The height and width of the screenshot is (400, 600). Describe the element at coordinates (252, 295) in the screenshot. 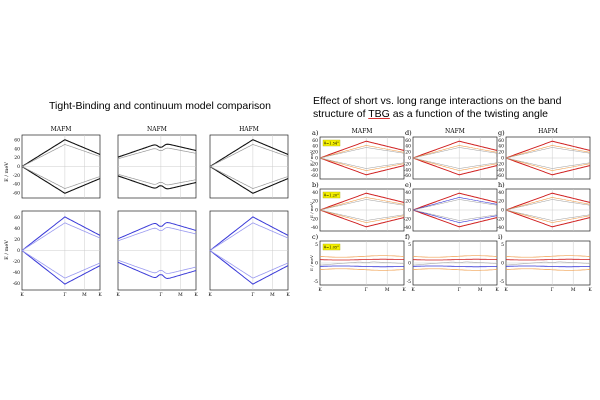

I see `left-bottom-2-xtick: Γ` at that location.